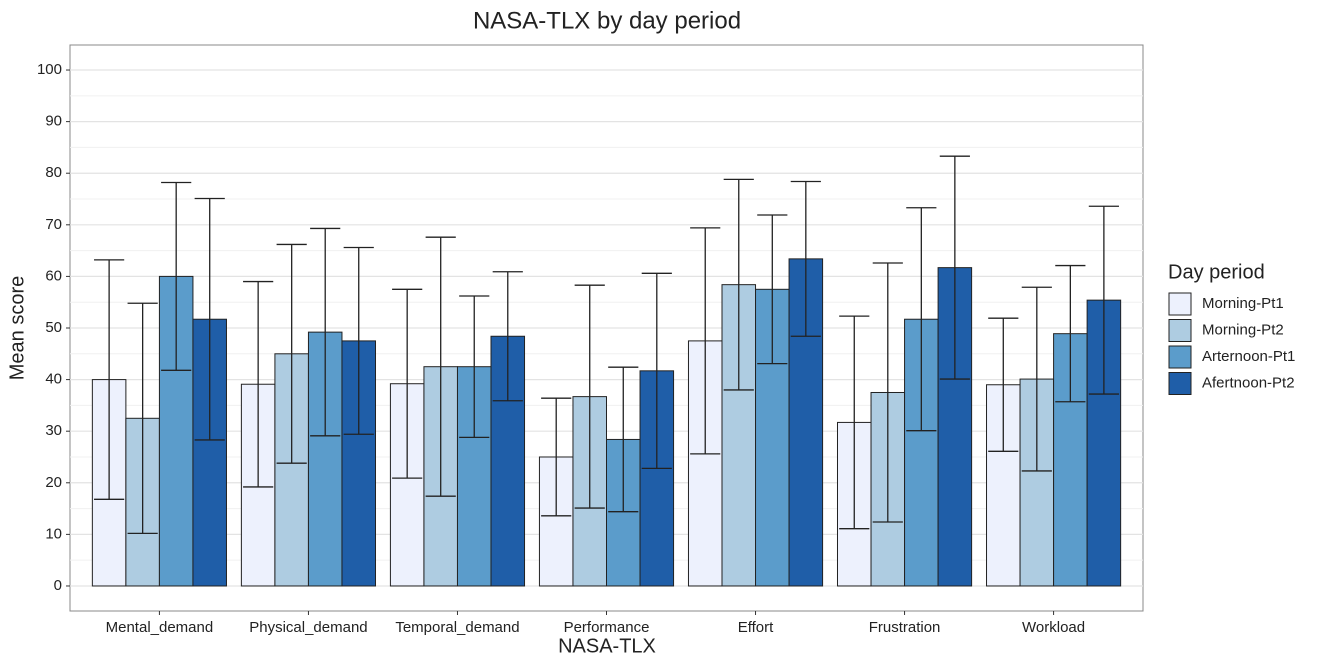 The height and width of the screenshot is (658, 1328). I want to click on x-tick-label: Performance, so click(607, 627).